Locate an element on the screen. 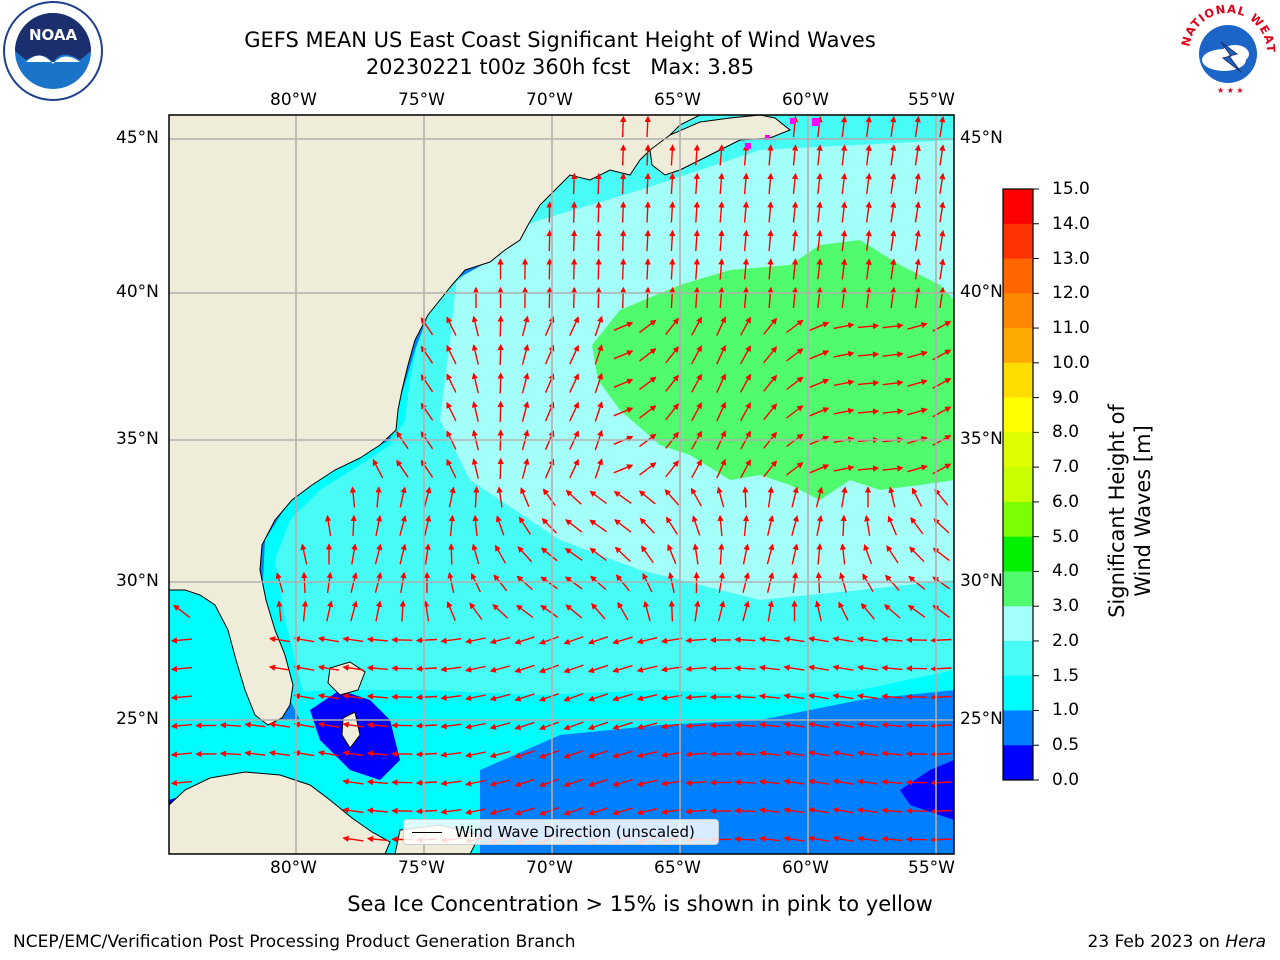 The image size is (1280, 960). colorbar-tick-label: 0.0 is located at coordinates (1066, 780).